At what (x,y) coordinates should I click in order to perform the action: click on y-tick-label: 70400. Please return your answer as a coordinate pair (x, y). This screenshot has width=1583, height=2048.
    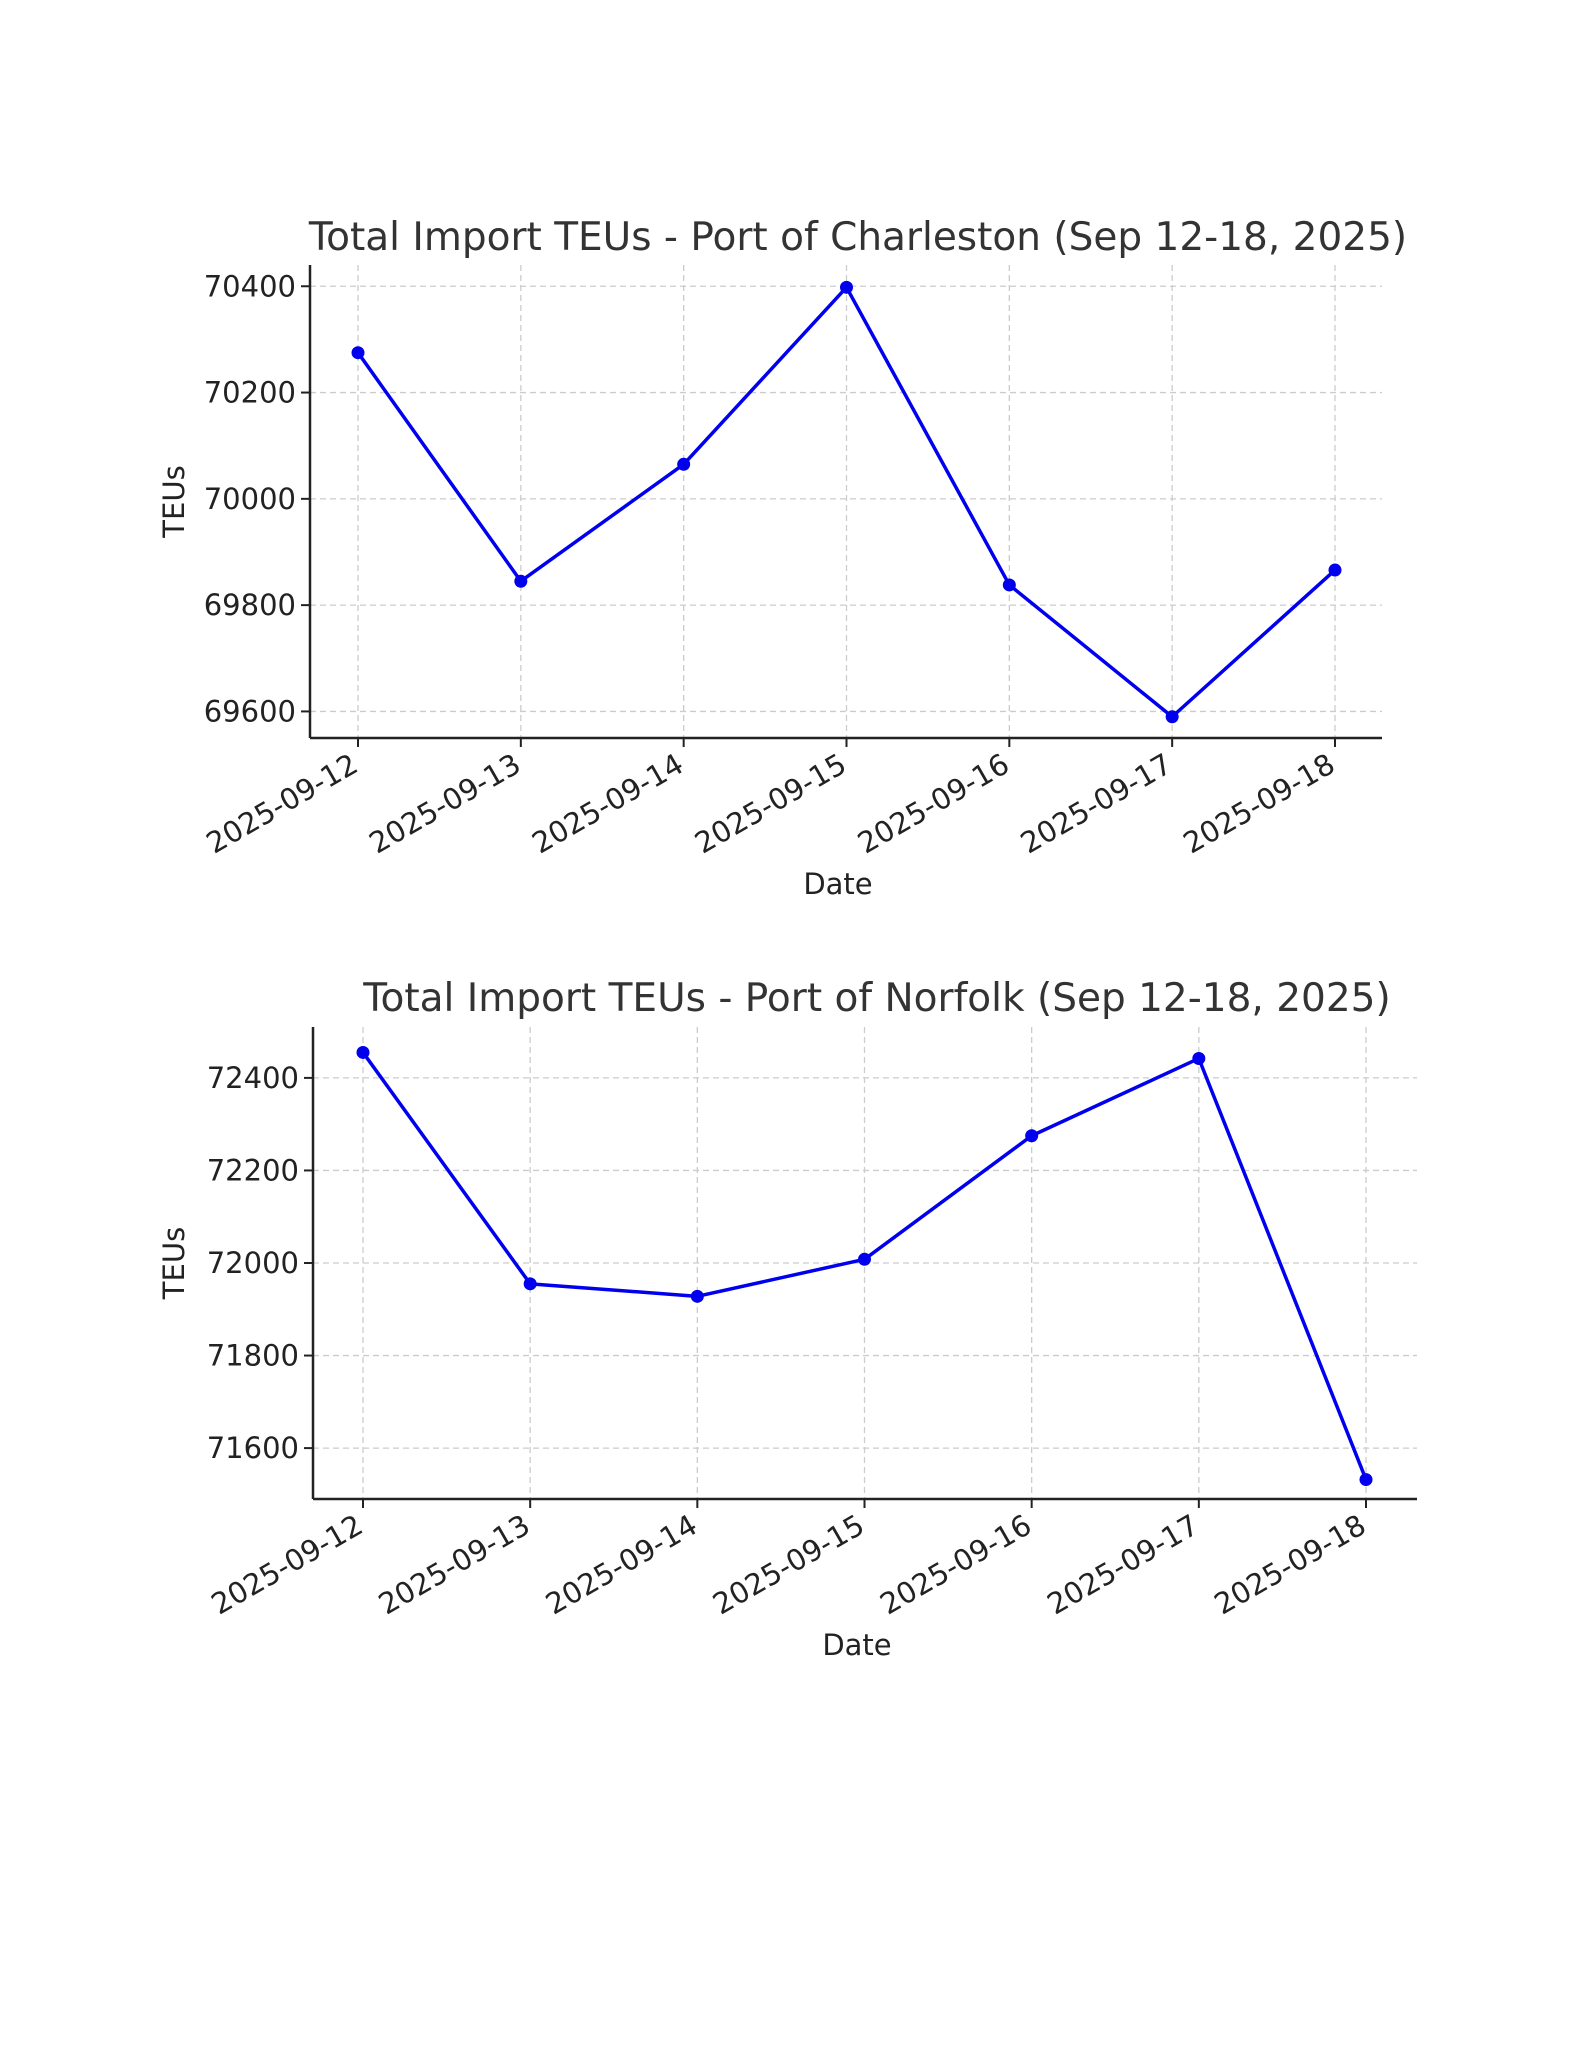
    Looking at the image, I should click on (250, 286).